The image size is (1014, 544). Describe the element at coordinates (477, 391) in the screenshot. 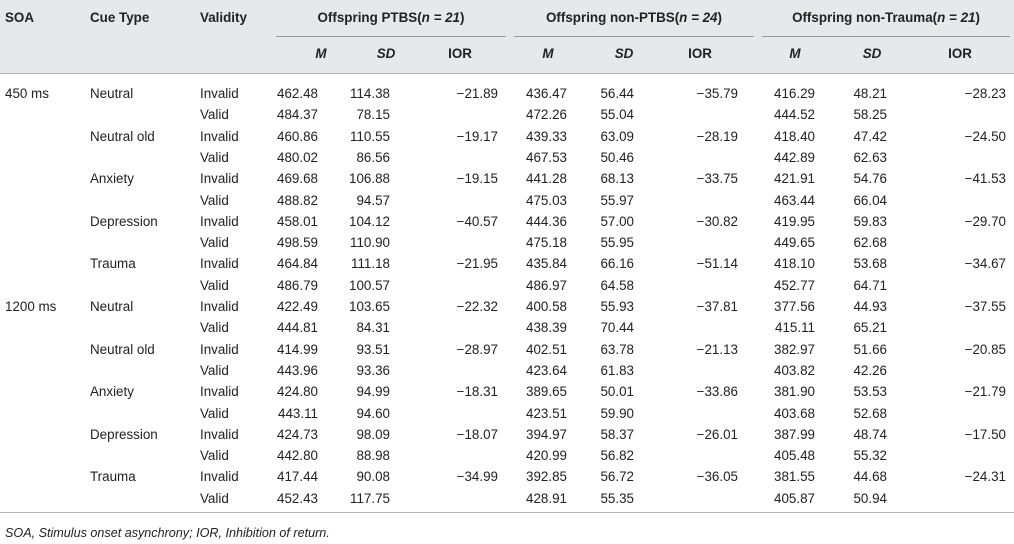

I see `ptbs-ior-cell: −18.31` at that location.